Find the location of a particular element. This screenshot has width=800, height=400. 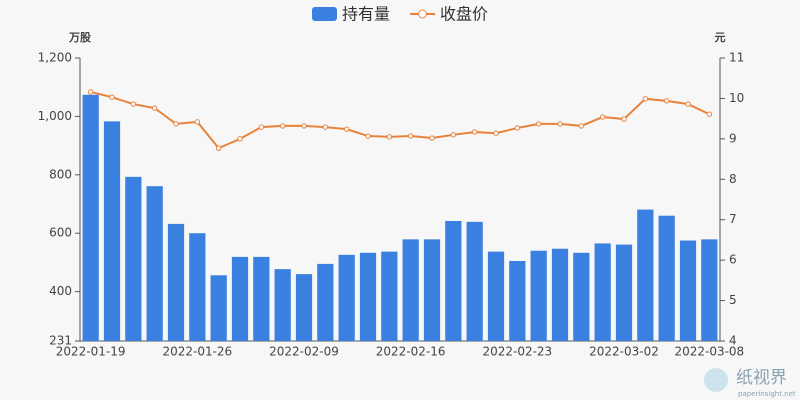

legend-swatch is located at coordinates (324, 14).